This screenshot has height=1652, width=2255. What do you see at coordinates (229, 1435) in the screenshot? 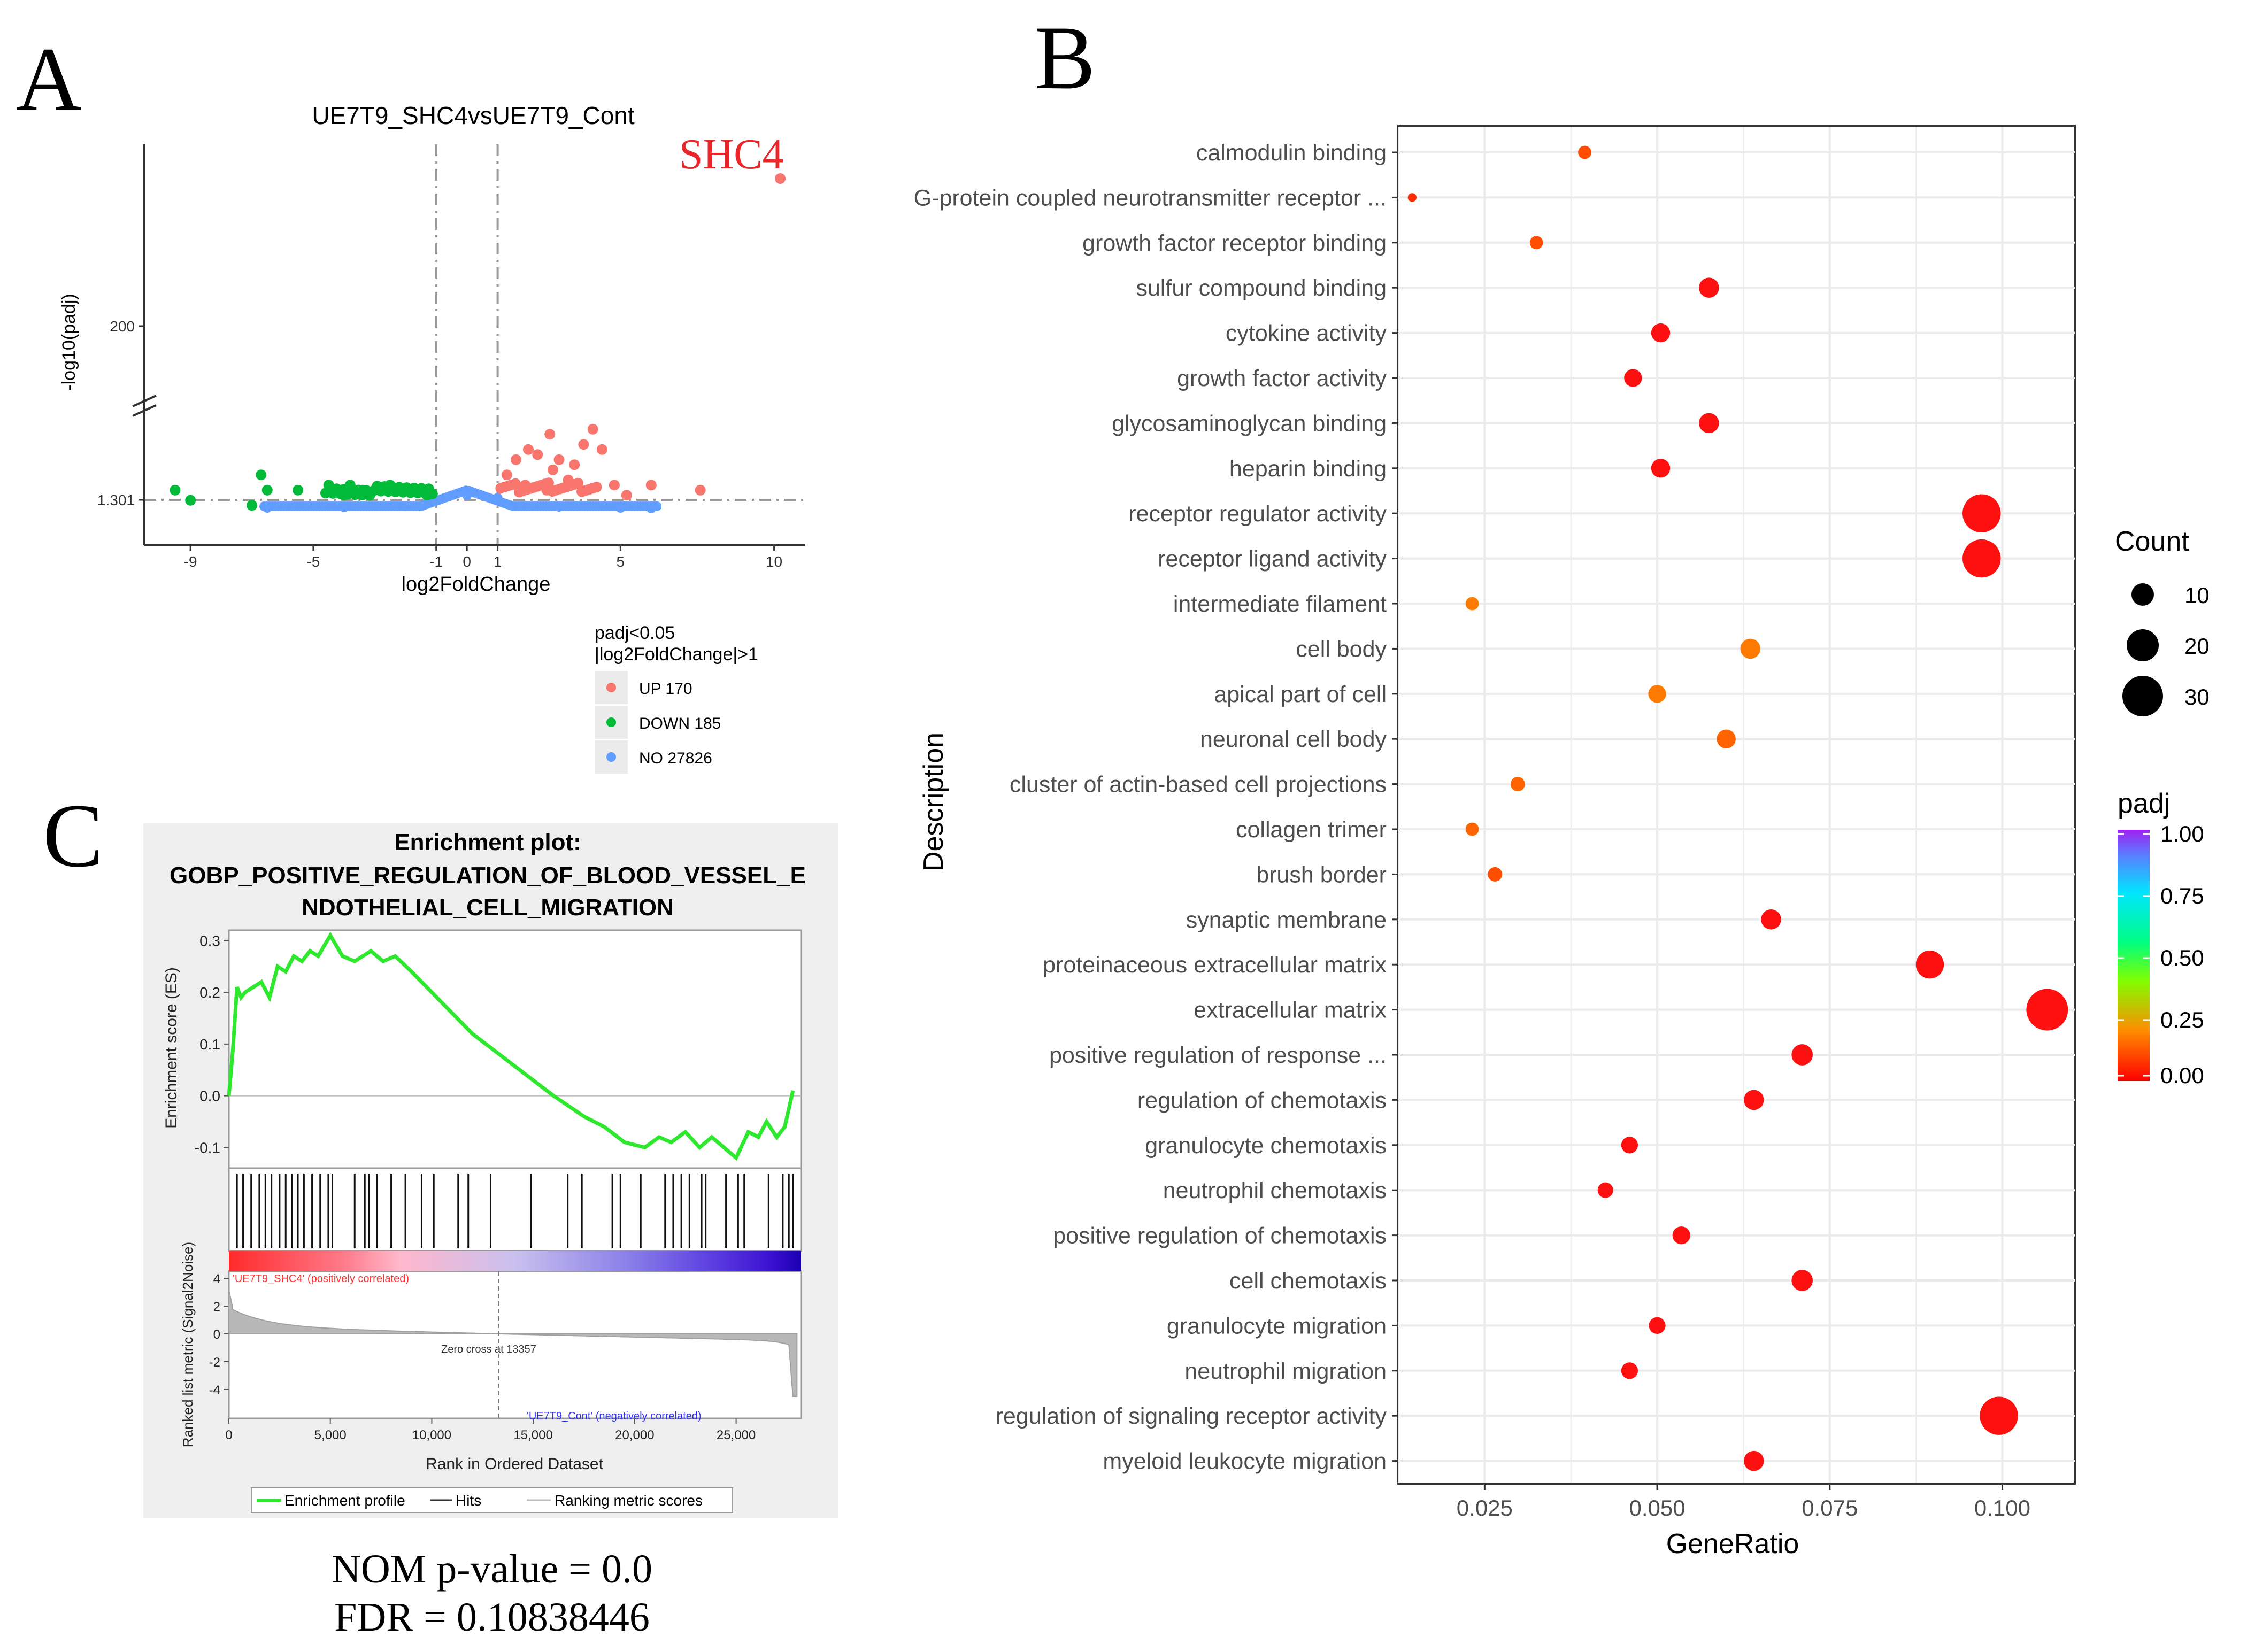
I see `gsea-x-tick-label: 0` at bounding box center [229, 1435].